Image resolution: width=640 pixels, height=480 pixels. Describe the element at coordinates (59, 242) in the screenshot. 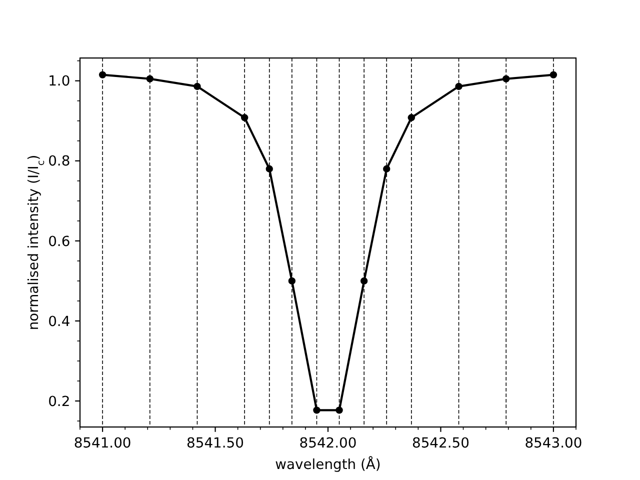

I see `y-tick-label: 0.6` at that location.